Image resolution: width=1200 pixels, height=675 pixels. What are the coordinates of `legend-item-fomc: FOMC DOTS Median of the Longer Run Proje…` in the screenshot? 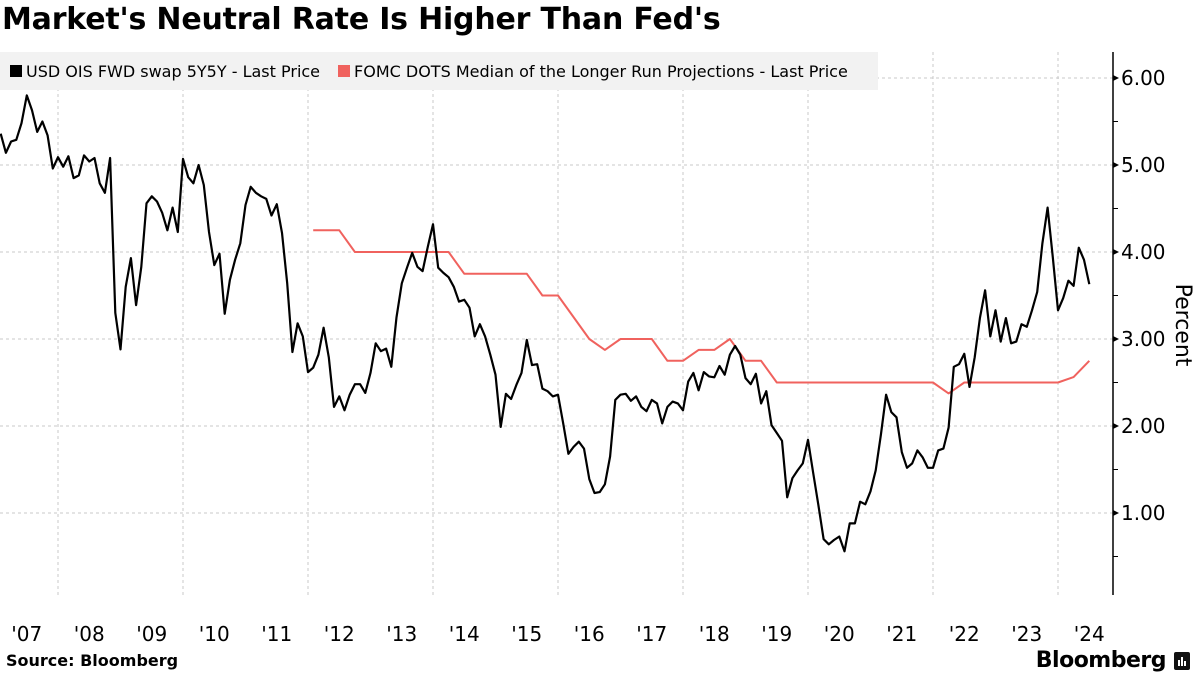 It's located at (593, 71).